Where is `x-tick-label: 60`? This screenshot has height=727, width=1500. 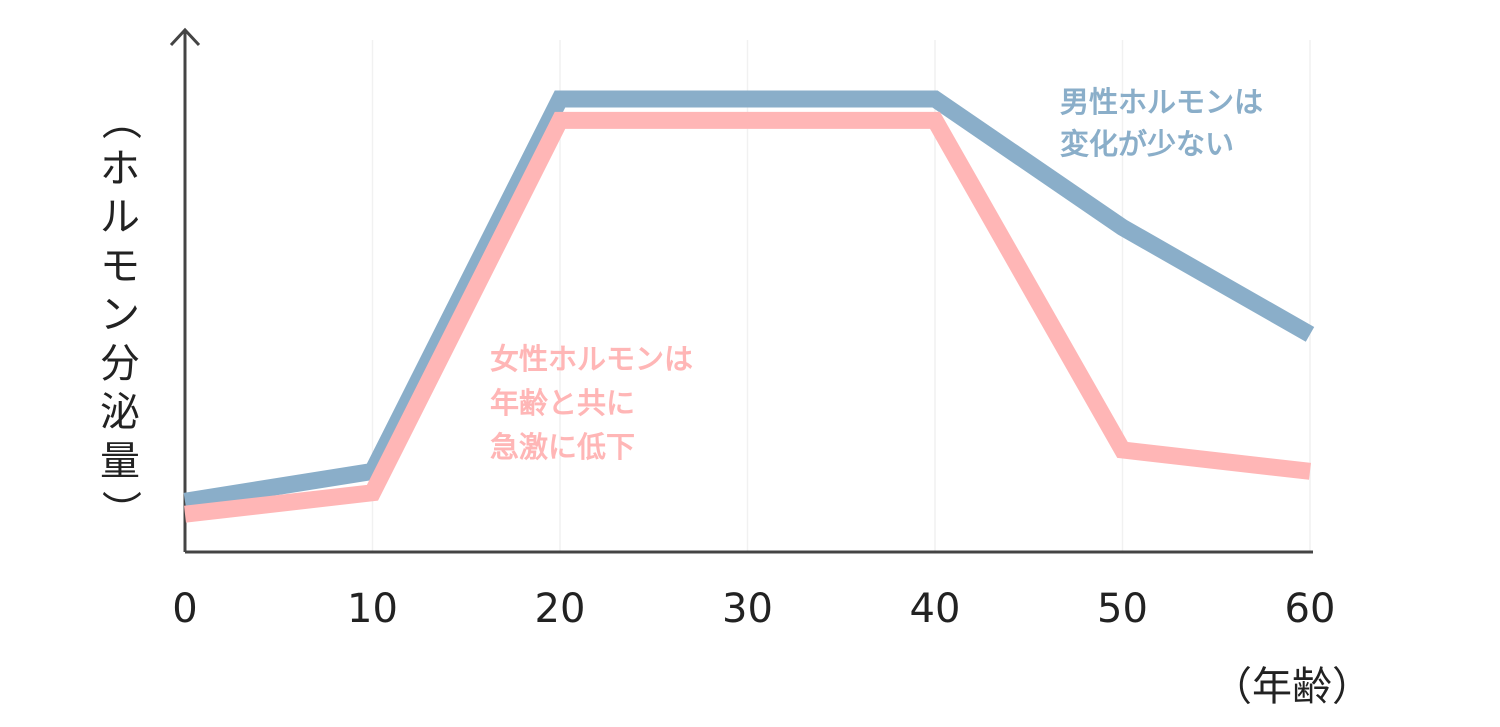 x-tick-label: 60 is located at coordinates (1310, 609).